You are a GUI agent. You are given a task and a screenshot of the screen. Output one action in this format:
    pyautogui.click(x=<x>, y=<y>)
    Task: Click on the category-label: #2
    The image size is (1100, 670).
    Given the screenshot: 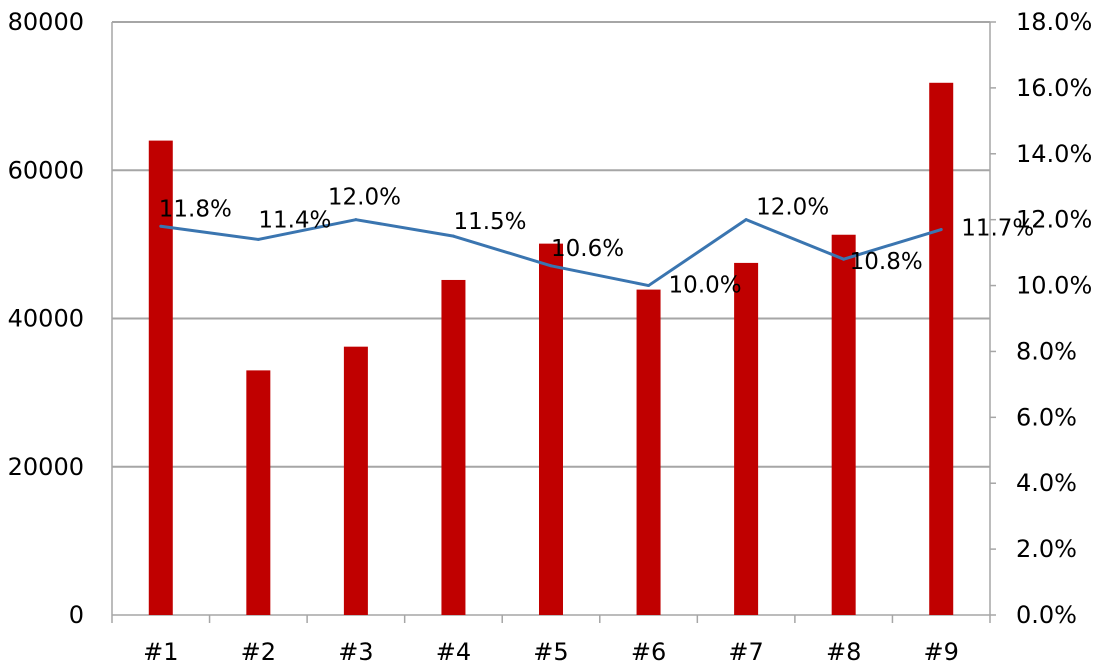 What is the action you would take?
    pyautogui.click(x=258, y=652)
    